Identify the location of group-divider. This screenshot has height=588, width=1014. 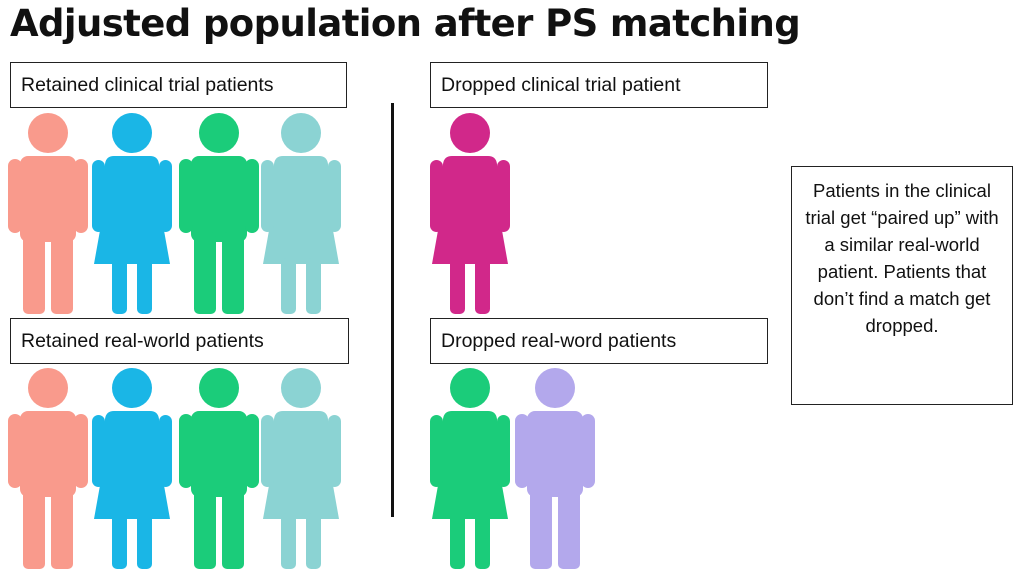
(392, 310).